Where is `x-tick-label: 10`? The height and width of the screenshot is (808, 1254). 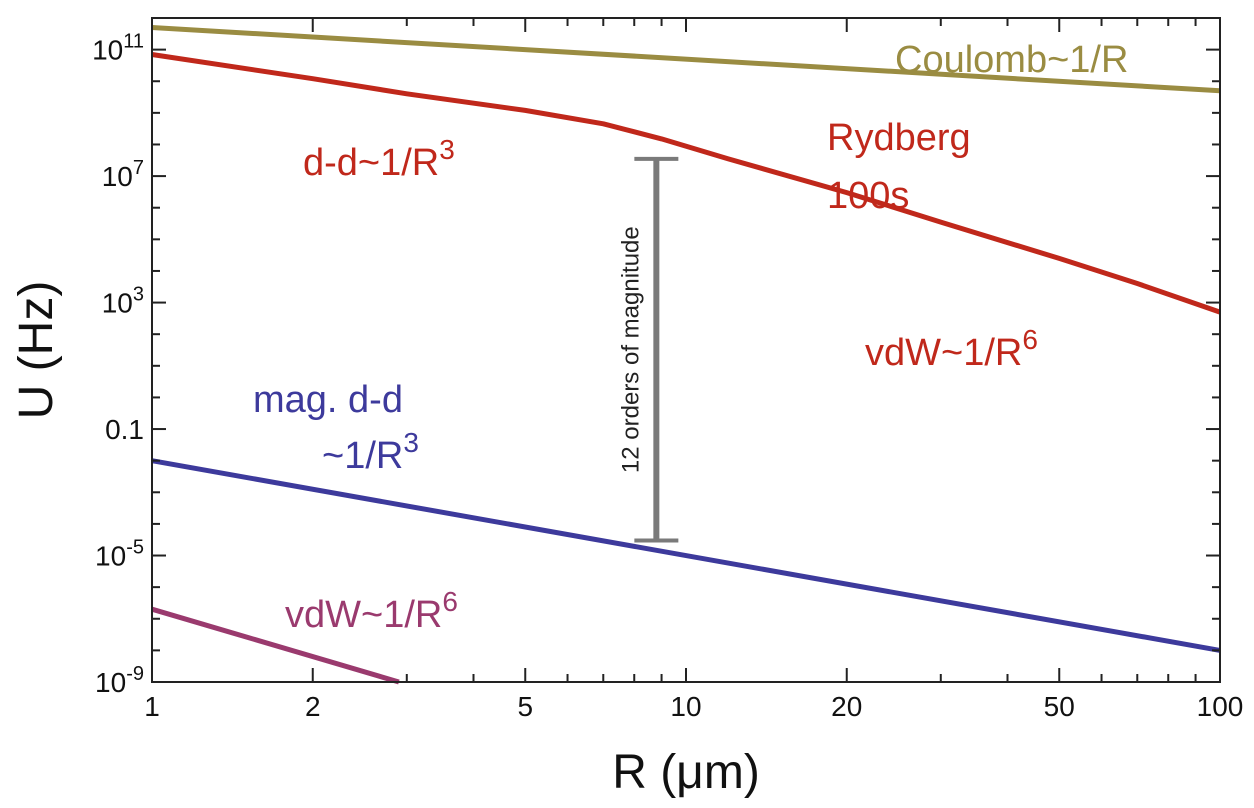 x-tick-label: 10 is located at coordinates (685, 706).